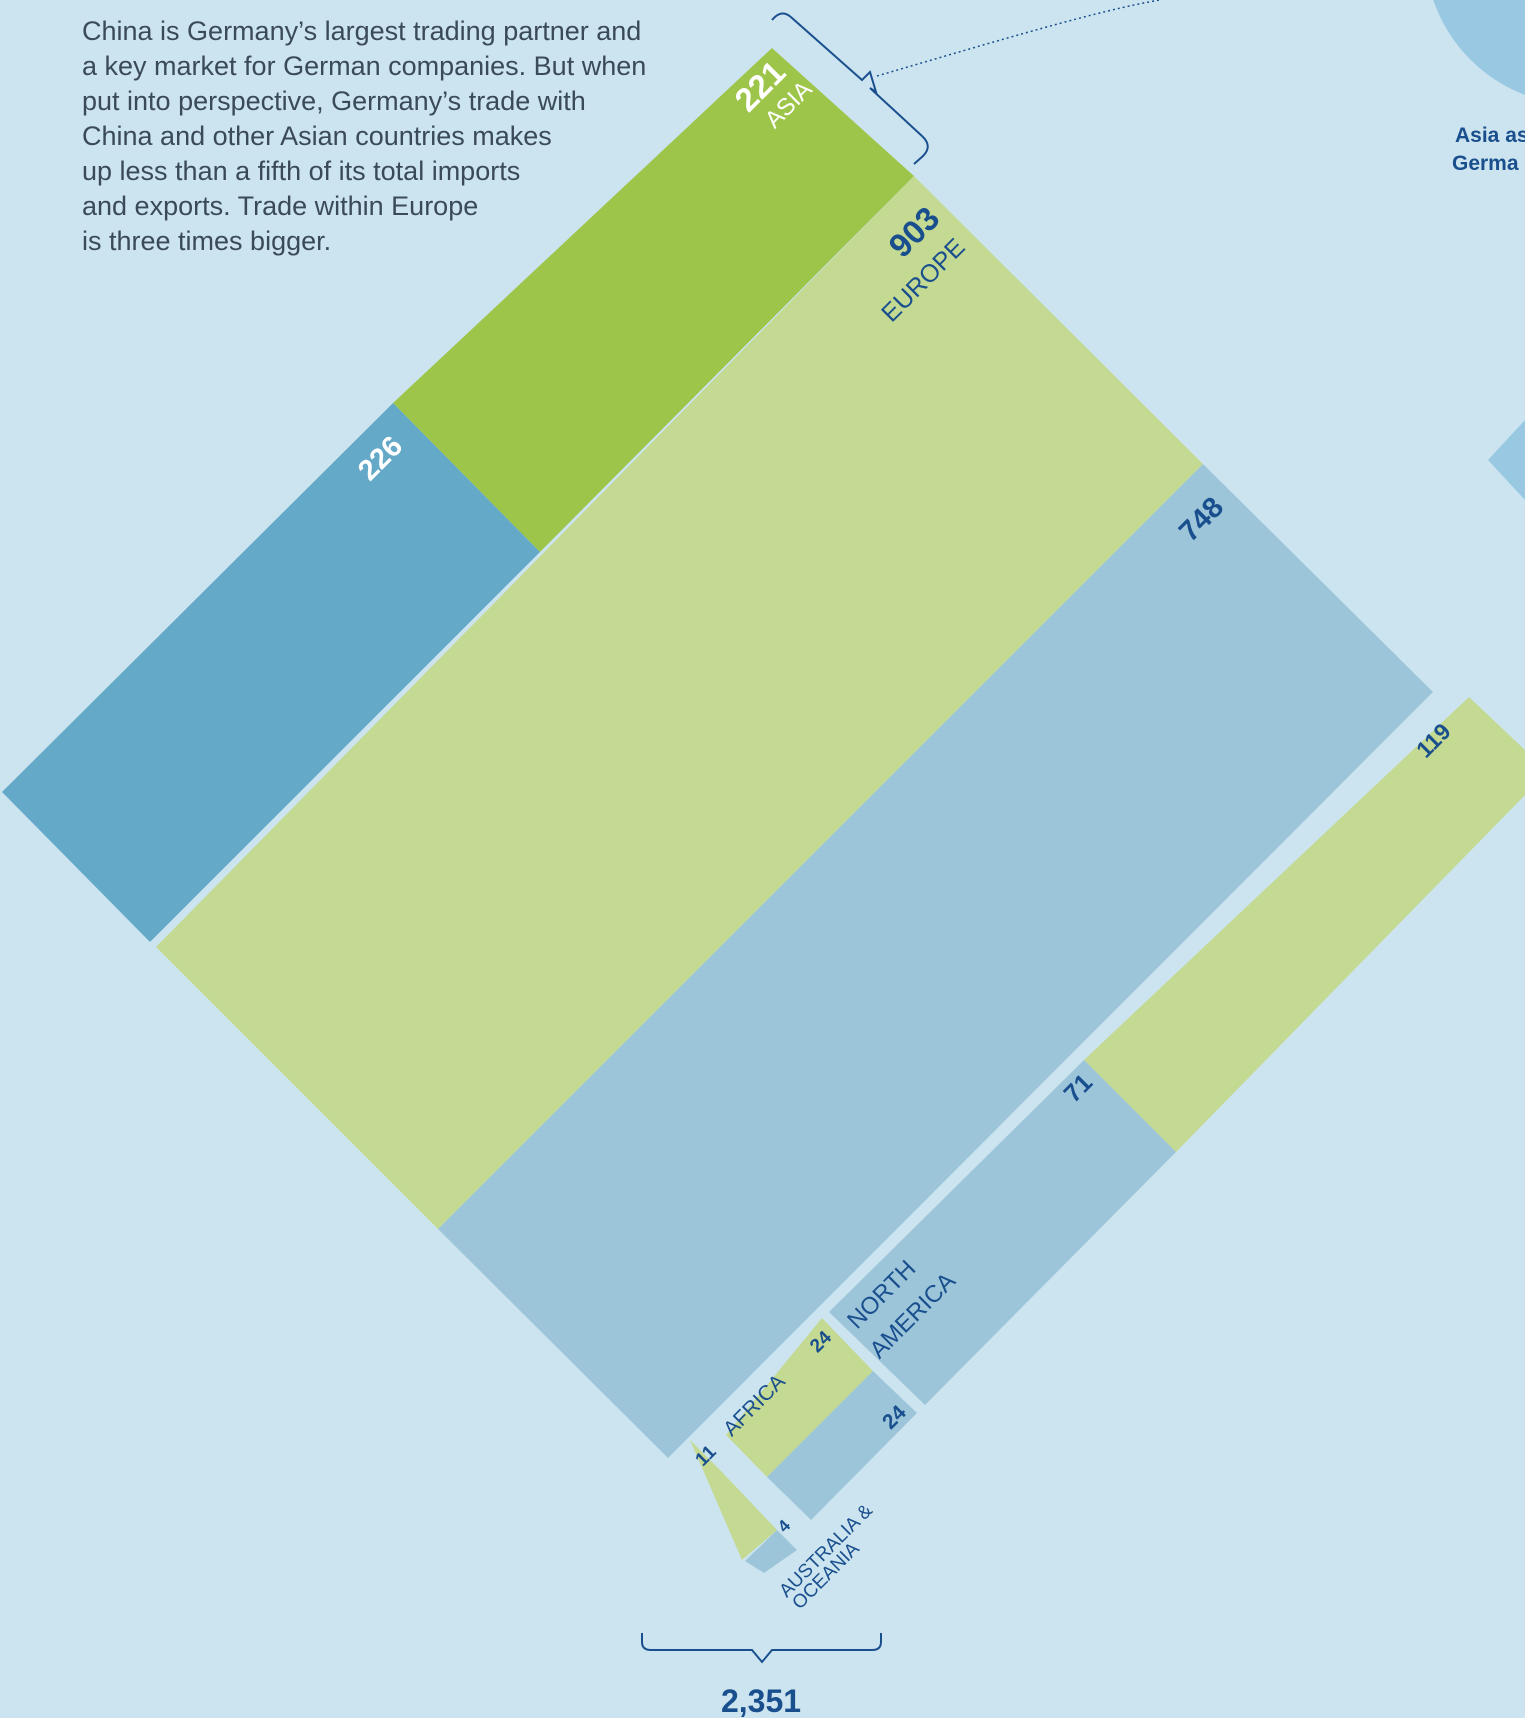  What do you see at coordinates (653, 300) in the screenshot?
I see `asia-export-bar` at bounding box center [653, 300].